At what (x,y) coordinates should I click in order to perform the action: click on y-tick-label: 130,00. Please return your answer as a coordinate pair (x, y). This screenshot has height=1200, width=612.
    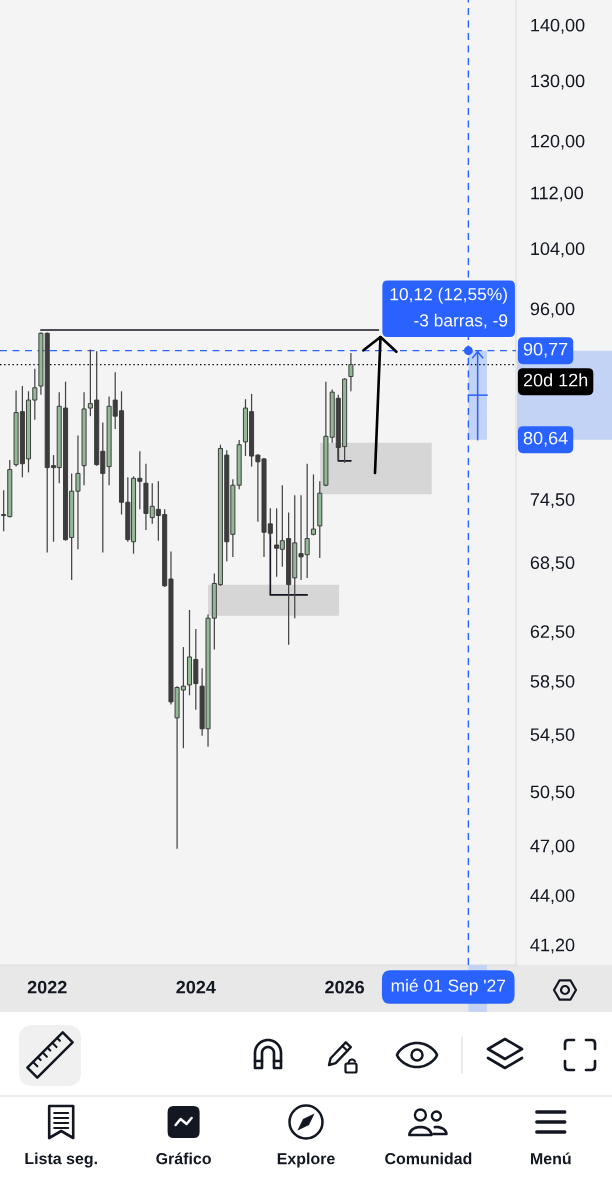
    Looking at the image, I should click on (558, 82).